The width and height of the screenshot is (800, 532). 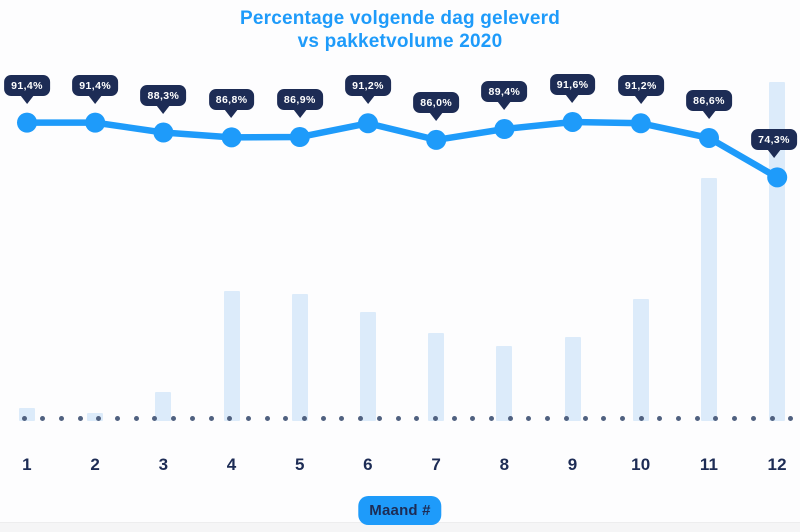 I want to click on value-badge-month-6: 91,2%, so click(x=368, y=90).